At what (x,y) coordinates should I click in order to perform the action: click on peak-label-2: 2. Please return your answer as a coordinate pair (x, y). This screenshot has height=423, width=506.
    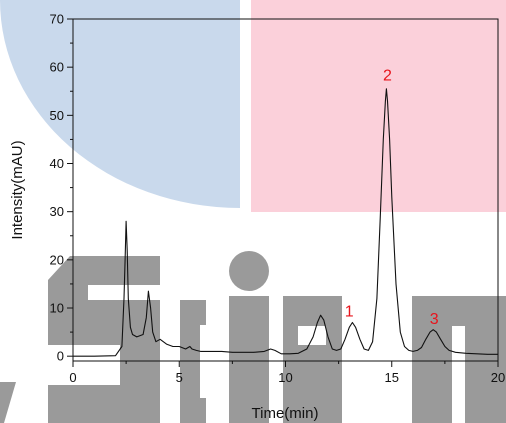
    Looking at the image, I should click on (387, 76).